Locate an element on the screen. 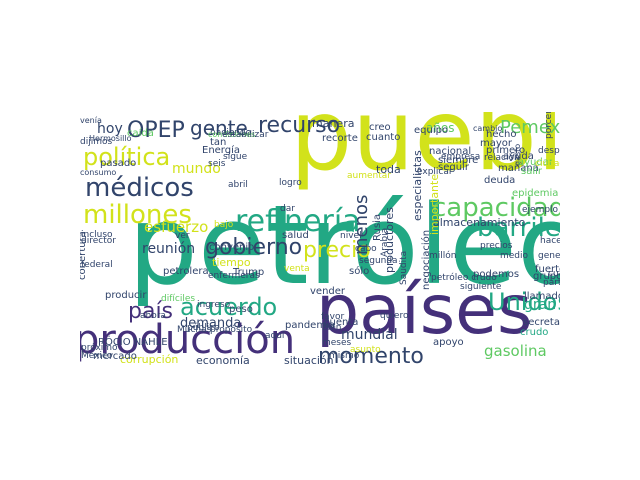  word-81: estabilizar is located at coordinates (245, 135).